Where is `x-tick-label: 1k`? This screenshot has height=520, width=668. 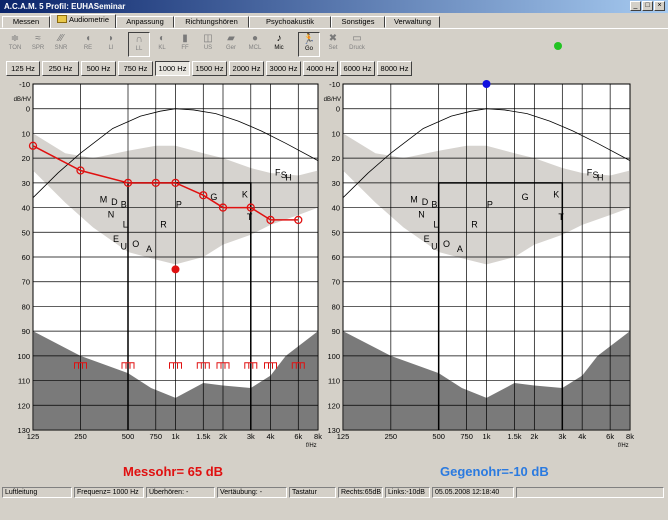
x-tick-label: 1k is located at coordinates (487, 436).